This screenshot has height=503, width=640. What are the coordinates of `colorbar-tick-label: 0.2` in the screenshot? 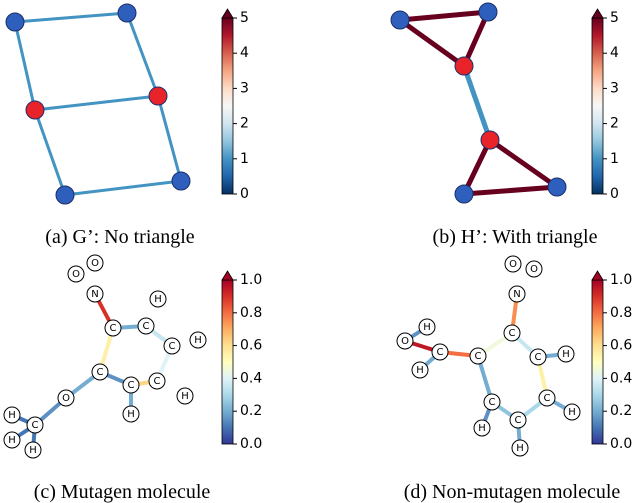 It's located at (621, 411).